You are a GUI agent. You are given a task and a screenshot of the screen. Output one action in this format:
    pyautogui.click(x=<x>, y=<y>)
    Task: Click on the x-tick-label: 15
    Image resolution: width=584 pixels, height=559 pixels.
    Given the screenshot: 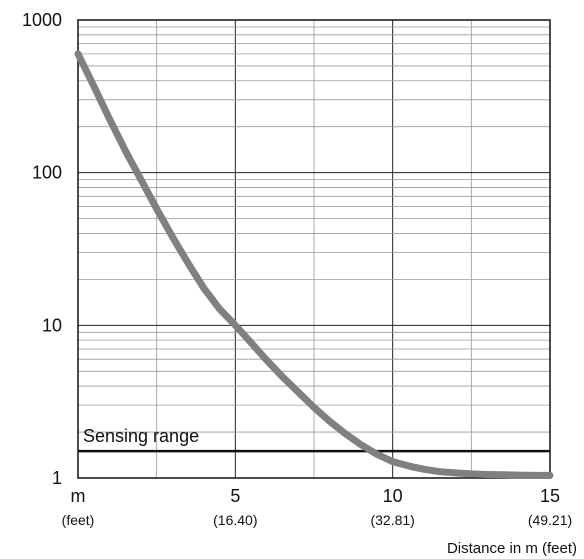 What is the action you would take?
    pyautogui.click(x=550, y=496)
    